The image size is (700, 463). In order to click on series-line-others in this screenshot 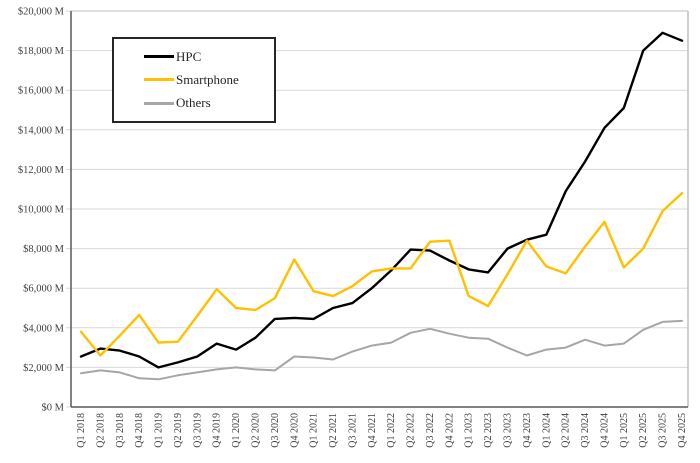, I will do `click(381, 350)`.